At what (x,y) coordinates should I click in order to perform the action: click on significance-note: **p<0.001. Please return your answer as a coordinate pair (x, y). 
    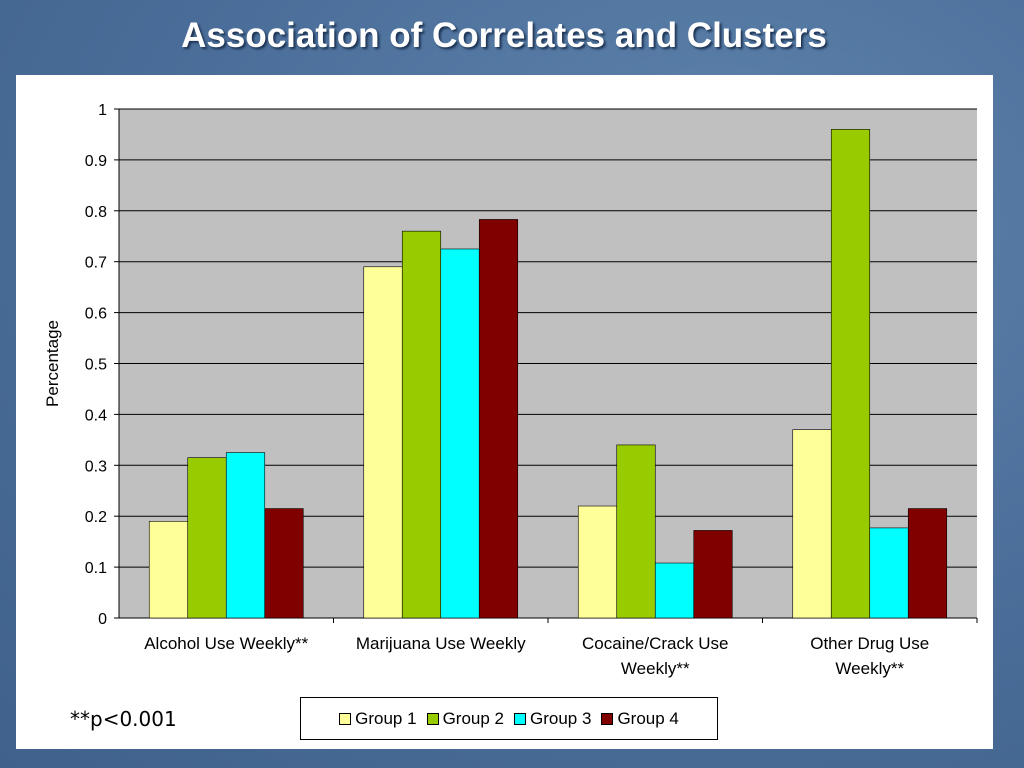
    Looking at the image, I should click on (123, 719).